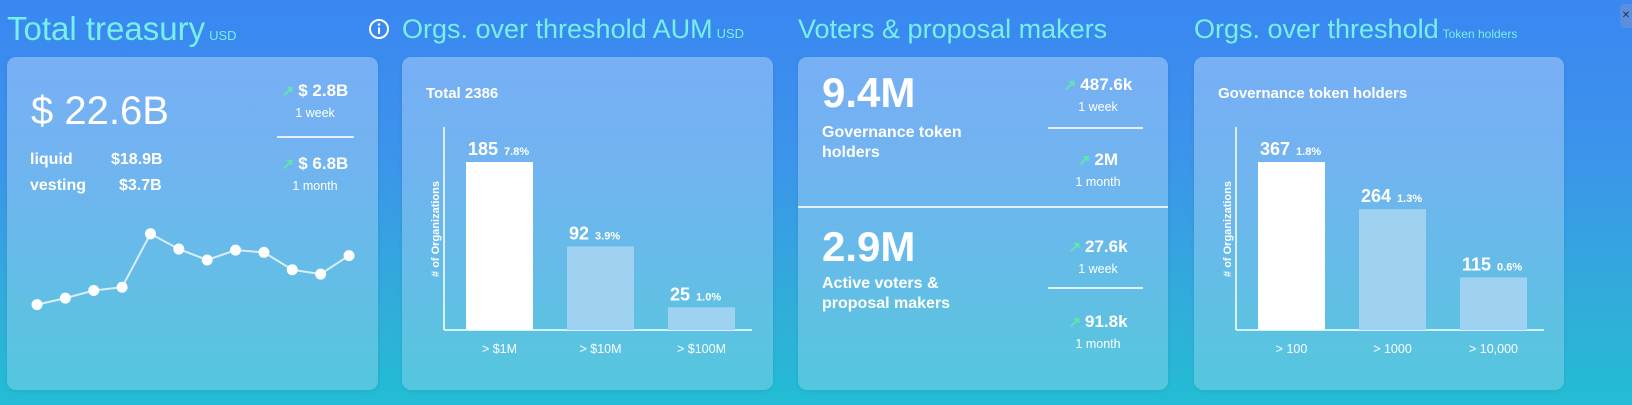 This screenshot has height=405, width=1632. I want to click on aum-chart-title: Total 2386, so click(462, 93).